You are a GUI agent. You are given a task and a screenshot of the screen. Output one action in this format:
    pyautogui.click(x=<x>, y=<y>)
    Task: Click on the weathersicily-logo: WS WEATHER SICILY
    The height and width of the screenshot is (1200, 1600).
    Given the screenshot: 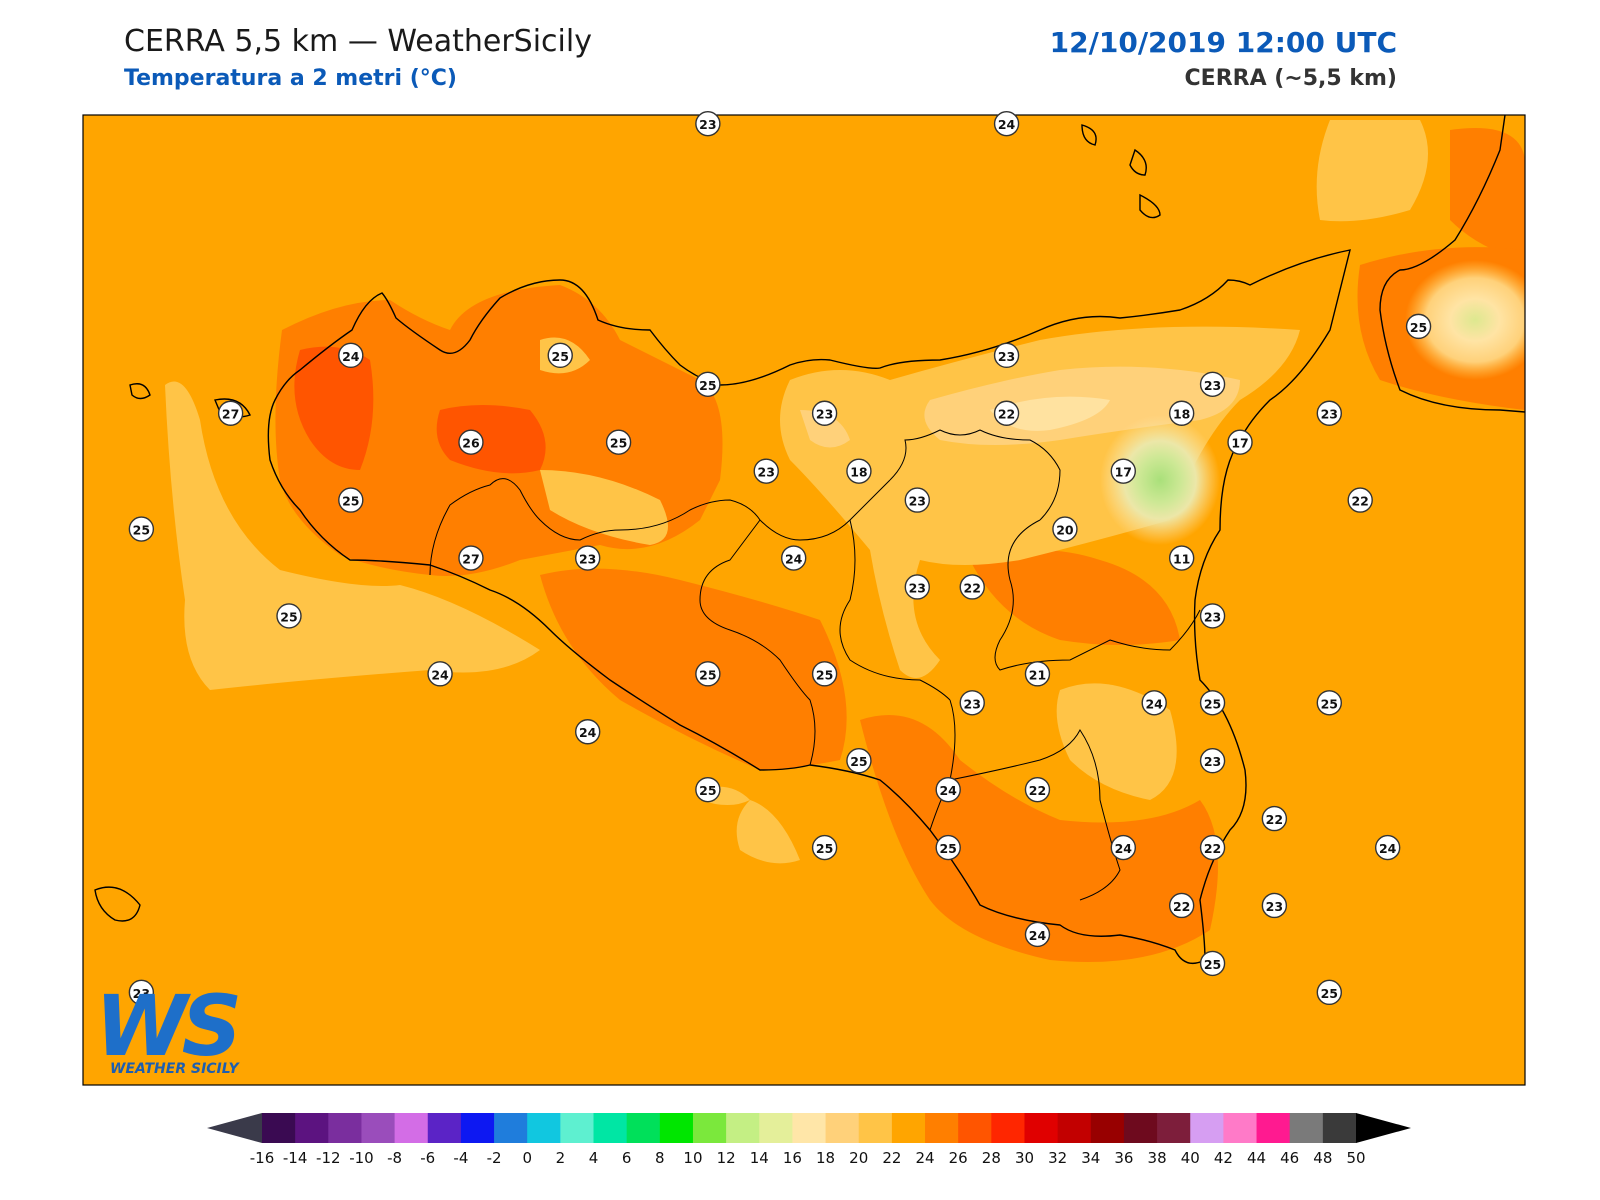 What is the action you would take?
    pyautogui.click(x=169, y=1027)
    